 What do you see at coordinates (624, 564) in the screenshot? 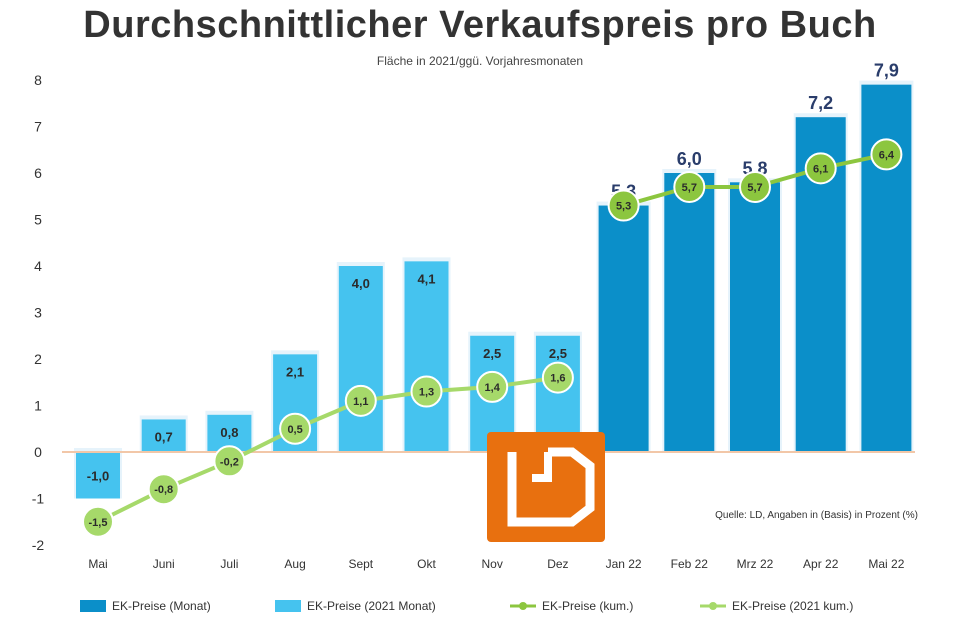
I see `x-tick-label: Jan 22` at bounding box center [624, 564].